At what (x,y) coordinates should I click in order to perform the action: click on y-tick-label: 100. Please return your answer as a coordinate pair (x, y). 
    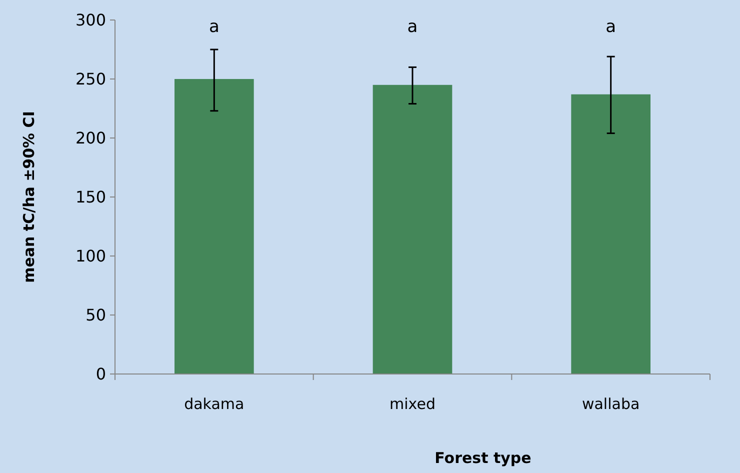
    Looking at the image, I should click on (90, 256).